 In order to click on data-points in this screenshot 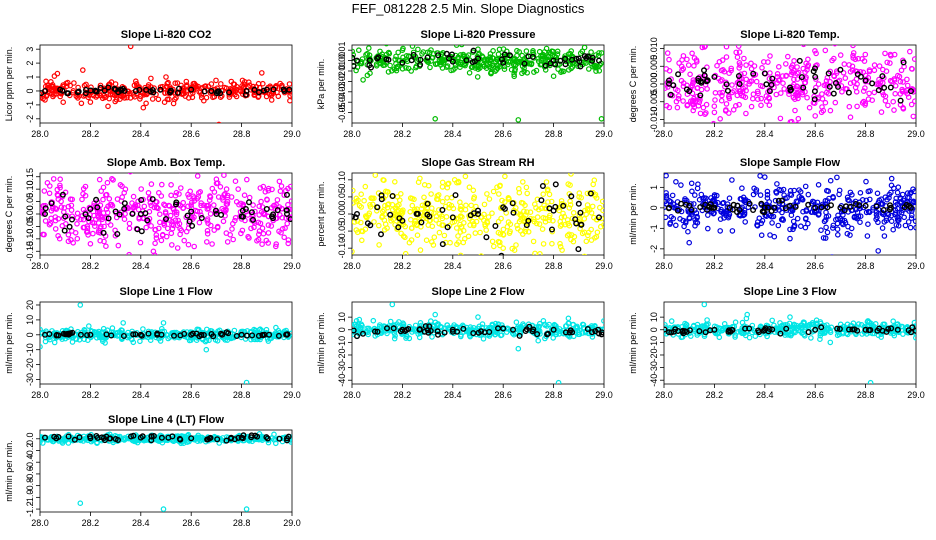, I will do `click(166, 84)`.